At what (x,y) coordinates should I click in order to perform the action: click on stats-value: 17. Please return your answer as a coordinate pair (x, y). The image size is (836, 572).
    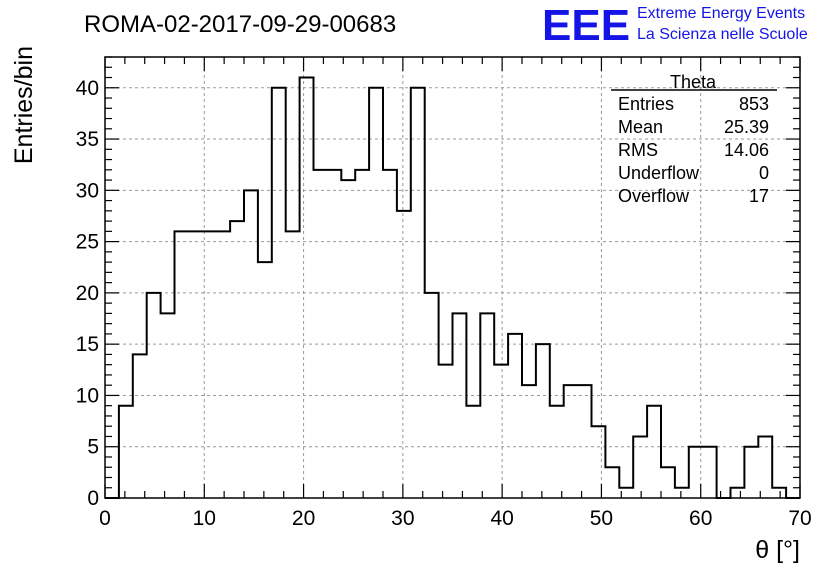
    Looking at the image, I should click on (759, 196).